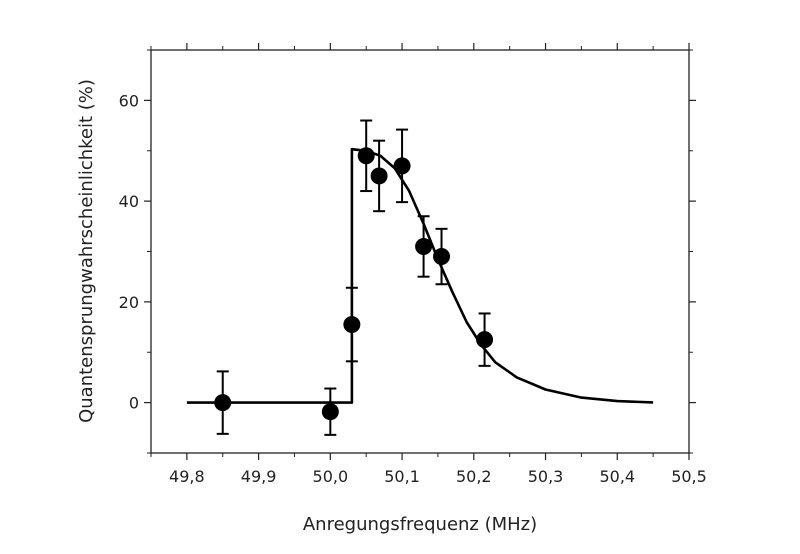  Describe the element at coordinates (689, 476) in the screenshot. I see `x-tick-label: 50,5` at that location.